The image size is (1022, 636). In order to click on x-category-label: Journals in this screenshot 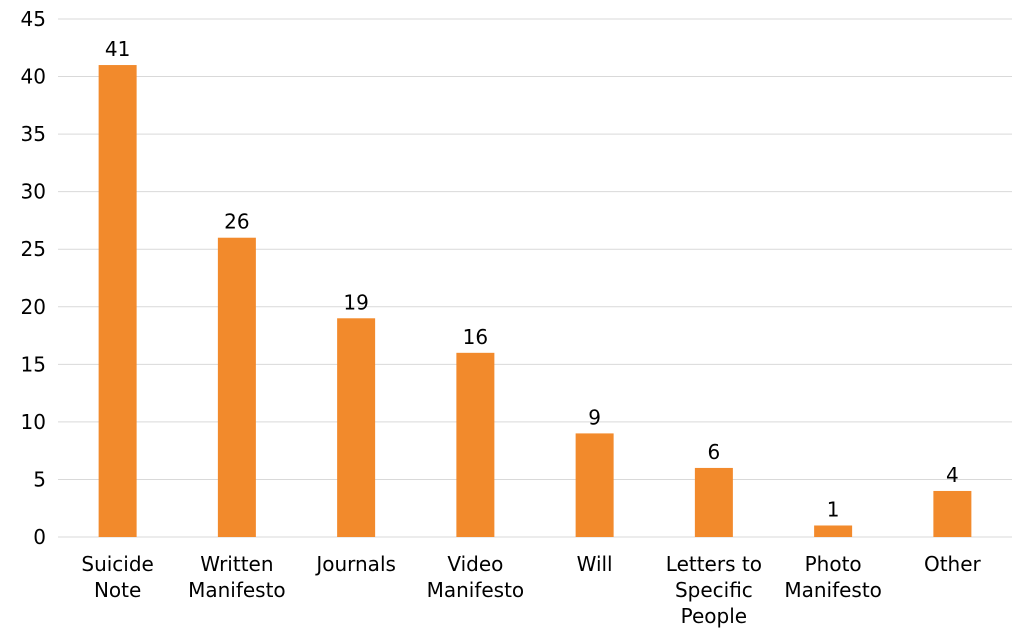, I will do `click(355, 564)`.